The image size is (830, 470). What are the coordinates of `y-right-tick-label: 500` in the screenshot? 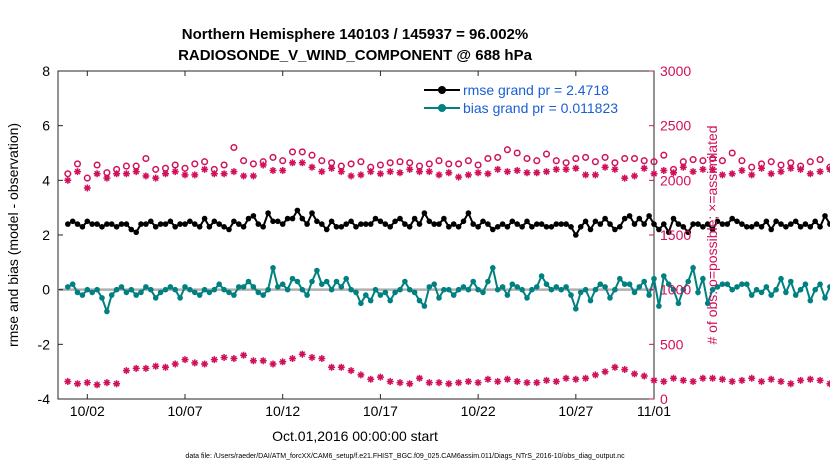 It's located at (672, 344).